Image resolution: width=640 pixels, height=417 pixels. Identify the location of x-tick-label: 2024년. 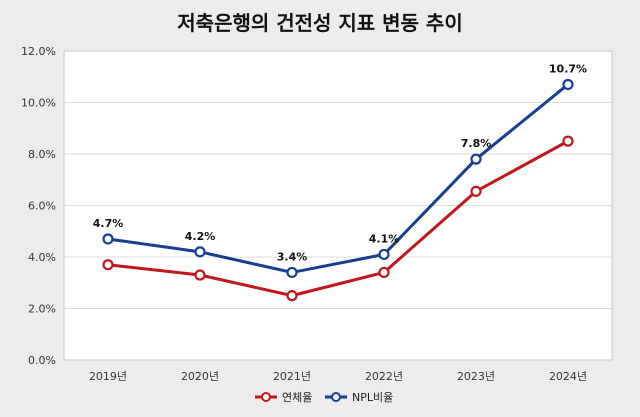
(568, 376).